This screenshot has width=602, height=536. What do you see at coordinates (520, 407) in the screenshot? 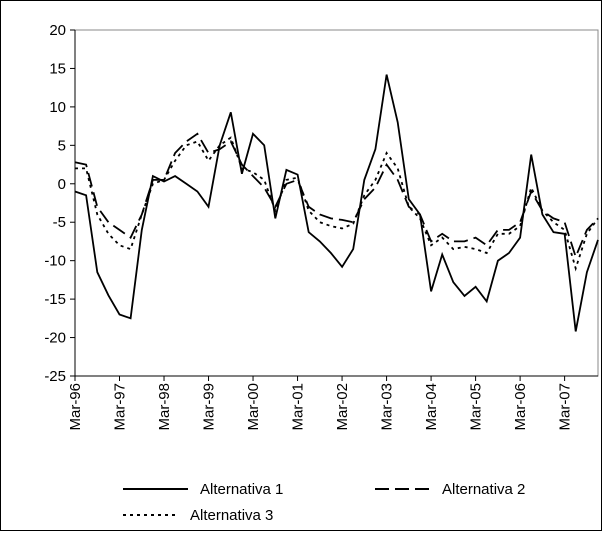
I see `x-tick-label: Mar-06` at bounding box center [520, 407].